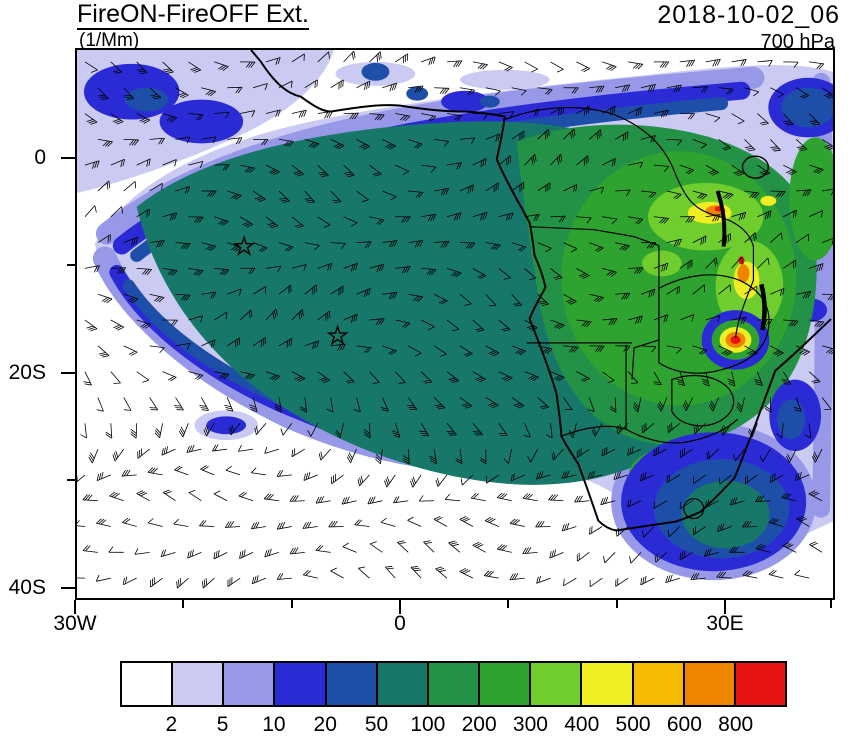 This screenshot has height=747, width=850. Describe the element at coordinates (629, 222) in the screenshot. I see `border-drc` at that location.